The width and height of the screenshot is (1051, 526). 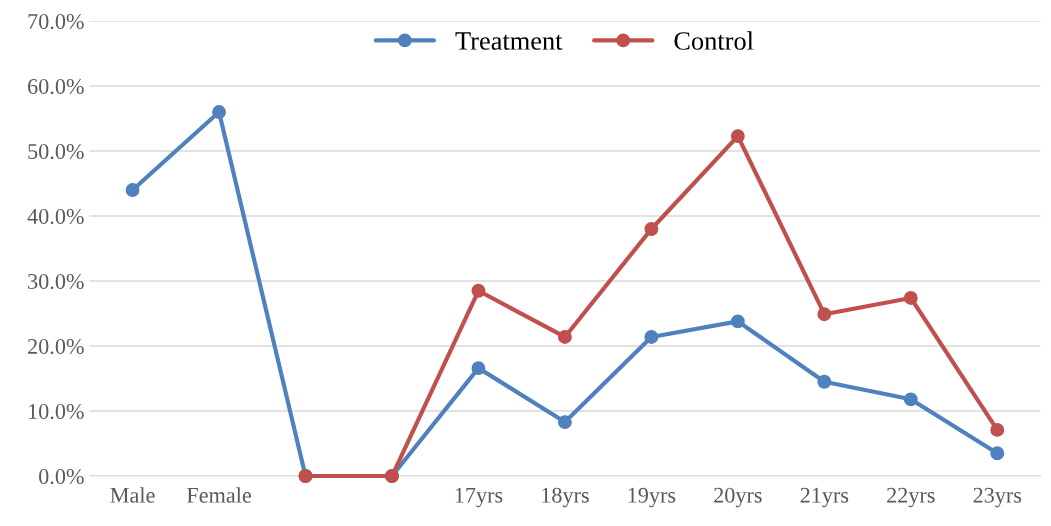 I want to click on x-tick-label: 17yrs, so click(x=479, y=497).